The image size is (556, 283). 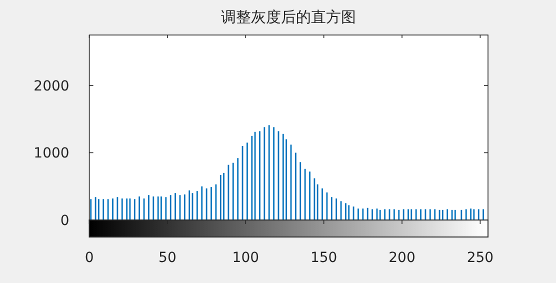 What do you see at coordinates (167, 258) in the screenshot?
I see `x-tick-label: 50` at bounding box center [167, 258].